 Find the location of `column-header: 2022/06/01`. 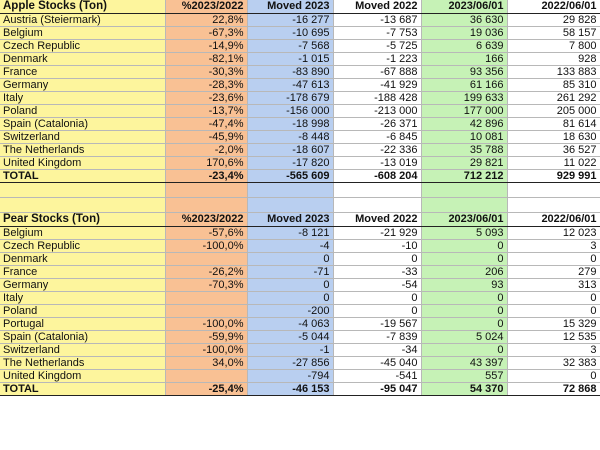

column-header: 2022/06/01 is located at coordinates (553, 7).